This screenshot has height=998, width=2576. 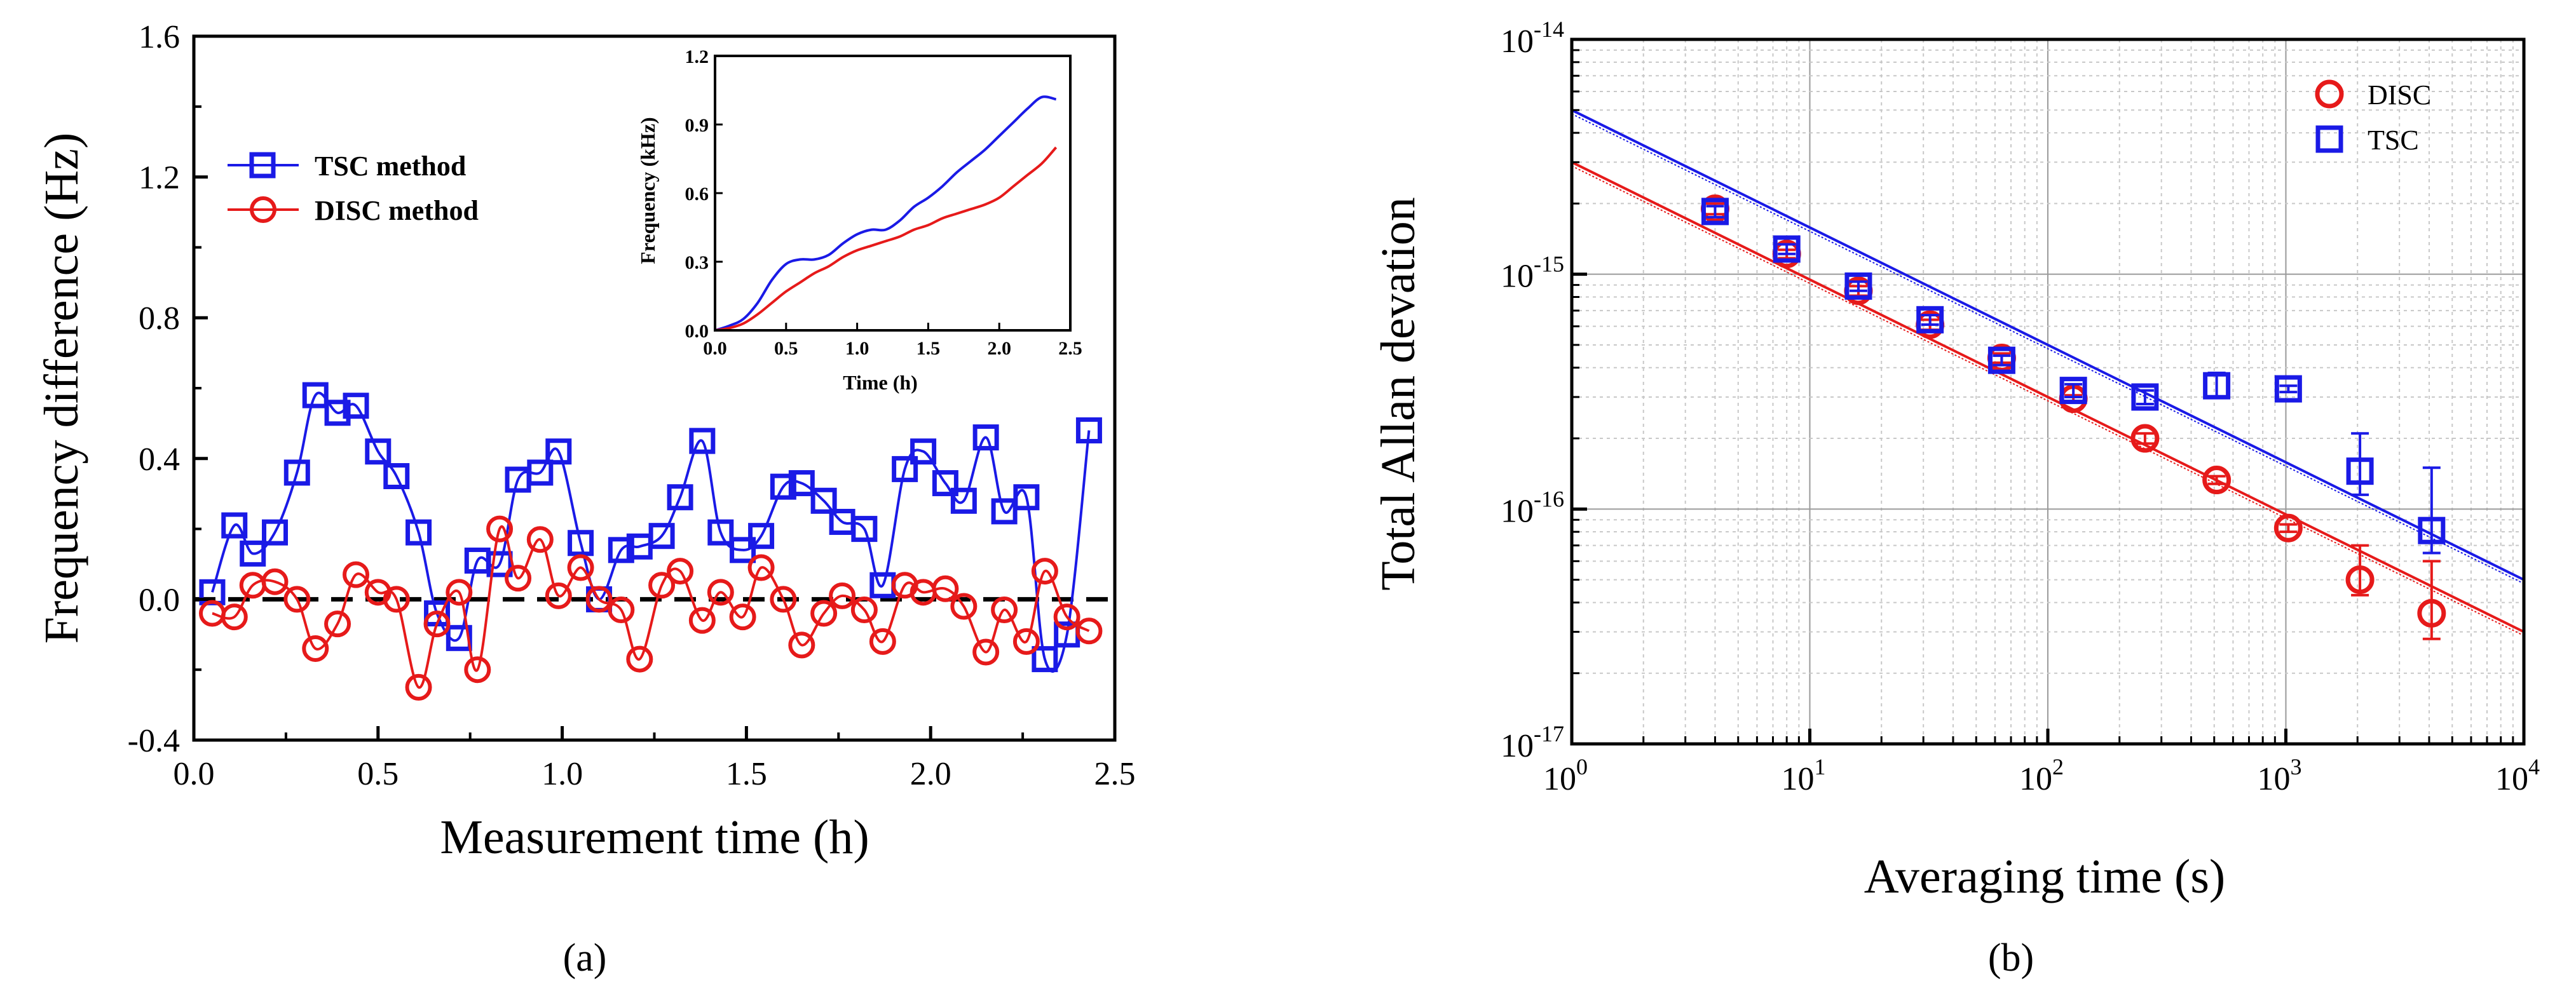 I want to click on x-tick-label: 10⁰, so click(x=1565, y=775).